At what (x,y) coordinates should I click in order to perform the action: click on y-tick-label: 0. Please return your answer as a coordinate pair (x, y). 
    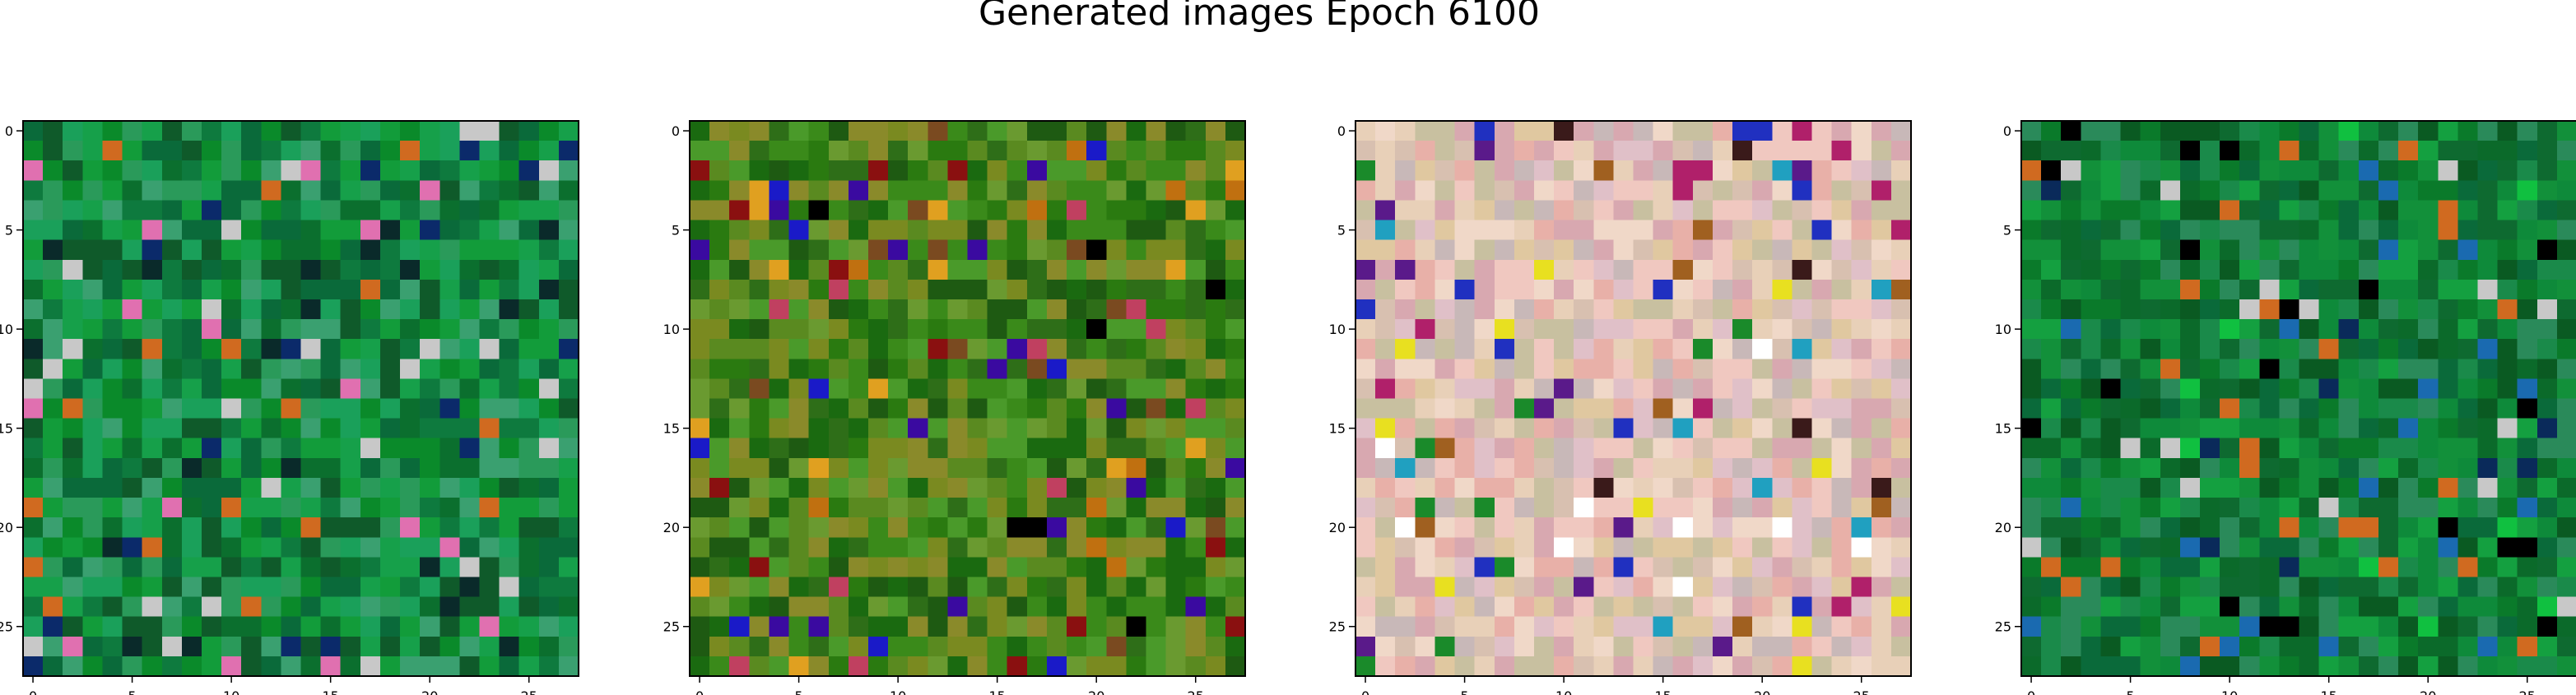
    Looking at the image, I should click on (2007, 131).